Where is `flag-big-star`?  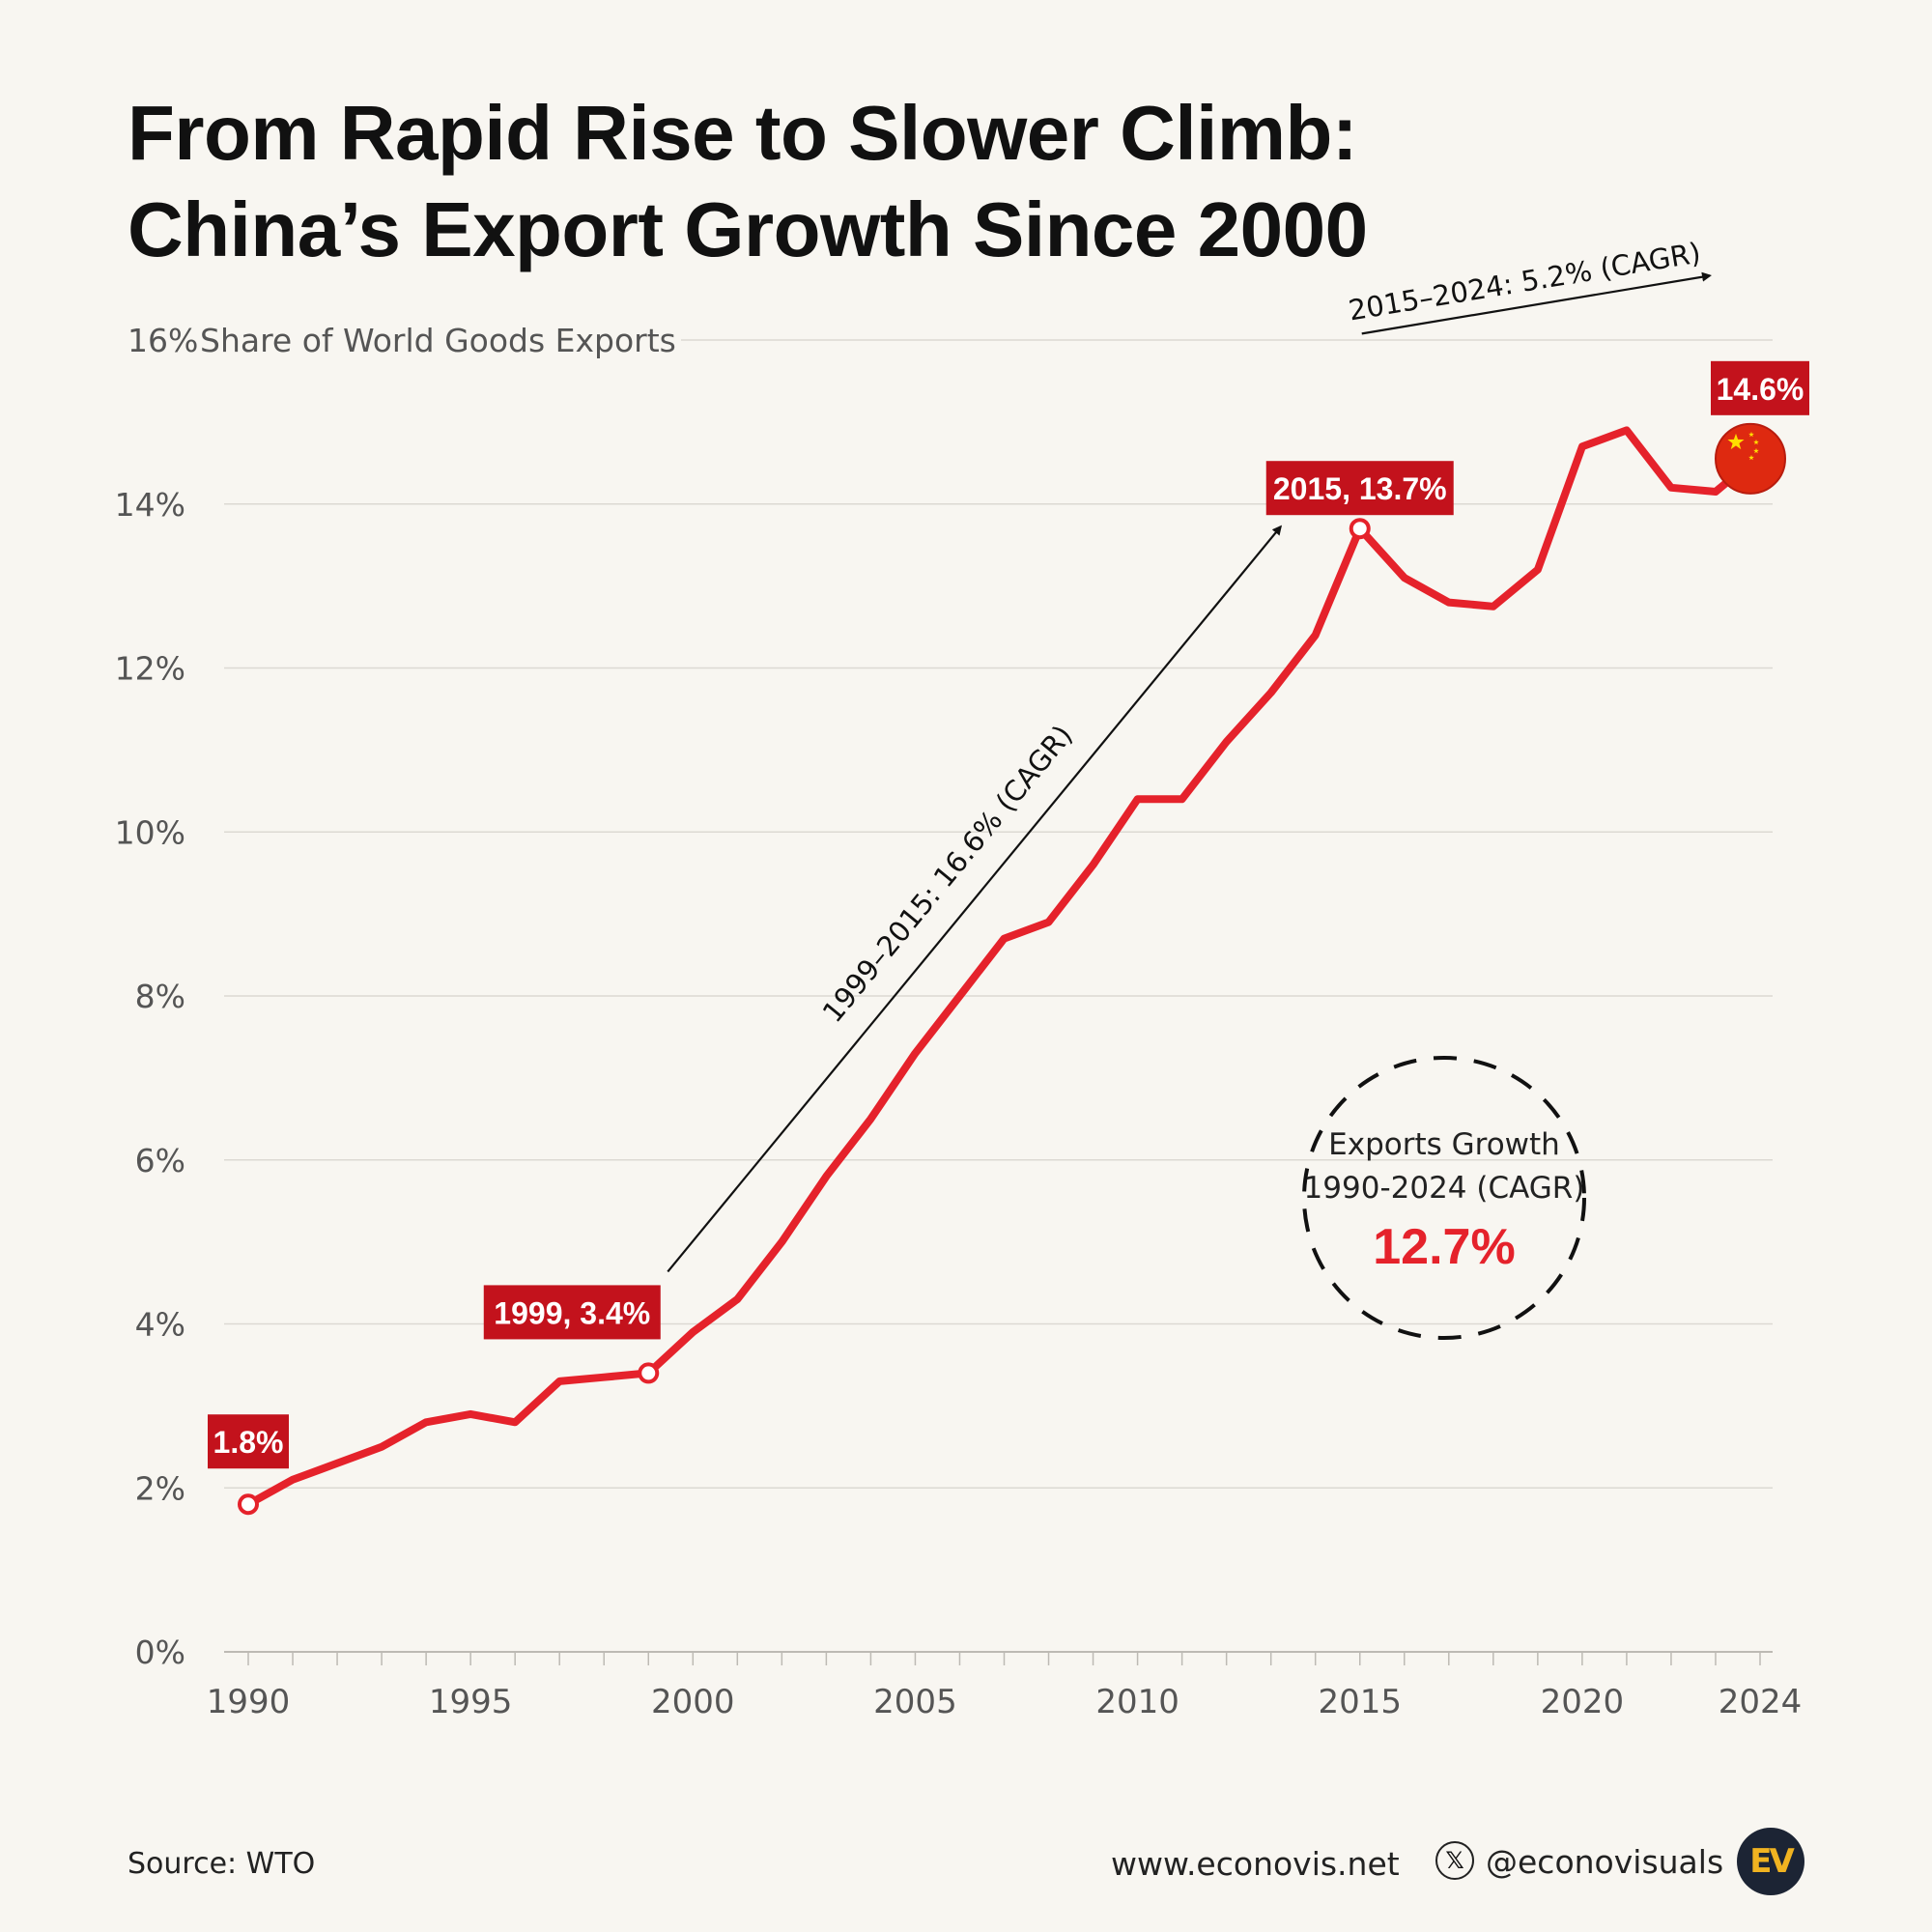
flag-big-star is located at coordinates (1736, 441).